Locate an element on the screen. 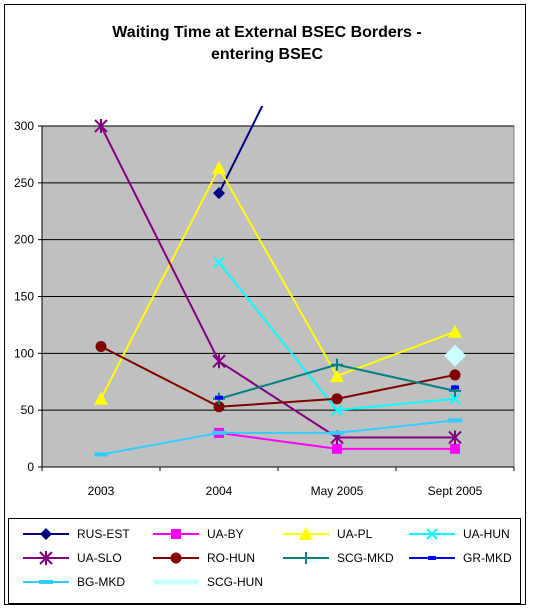  legend-item-ua-by: UA-BY is located at coordinates (209, 534).